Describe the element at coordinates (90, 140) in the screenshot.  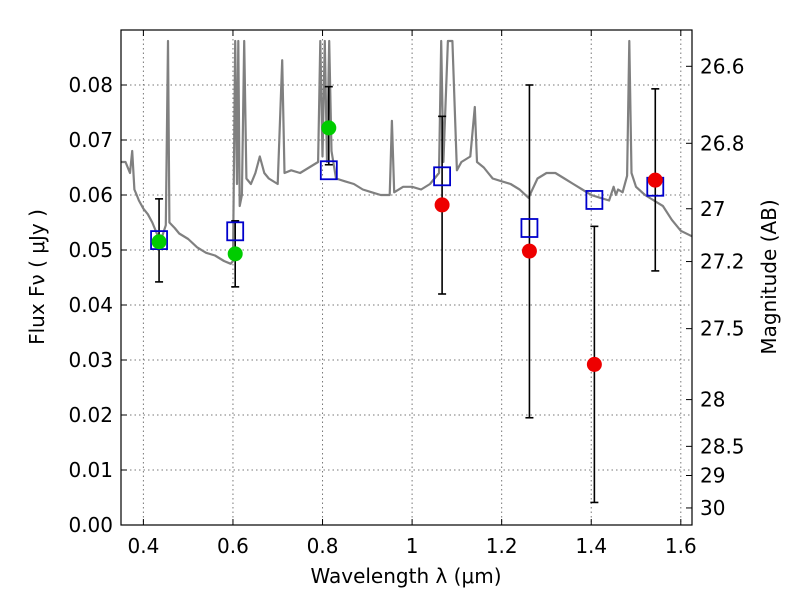
I see `y-tick-label: 0.07` at that location.